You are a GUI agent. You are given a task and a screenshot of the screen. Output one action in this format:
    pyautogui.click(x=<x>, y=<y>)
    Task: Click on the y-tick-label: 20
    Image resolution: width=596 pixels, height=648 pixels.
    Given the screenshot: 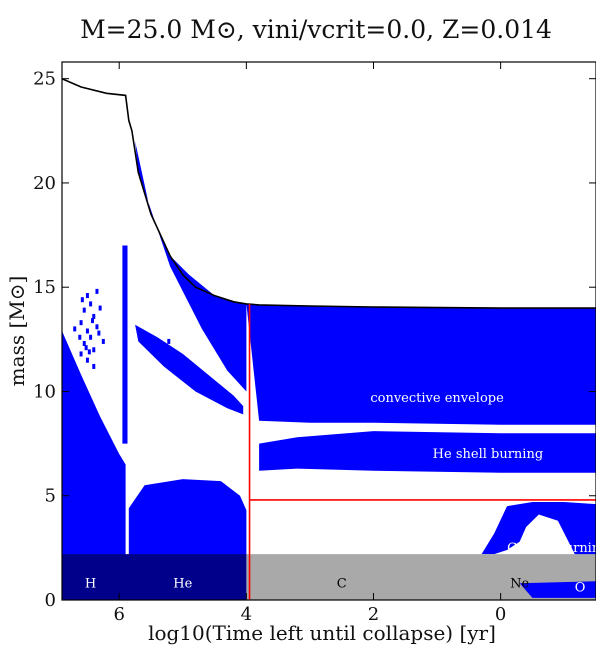 What is the action you would take?
    pyautogui.click(x=44, y=183)
    